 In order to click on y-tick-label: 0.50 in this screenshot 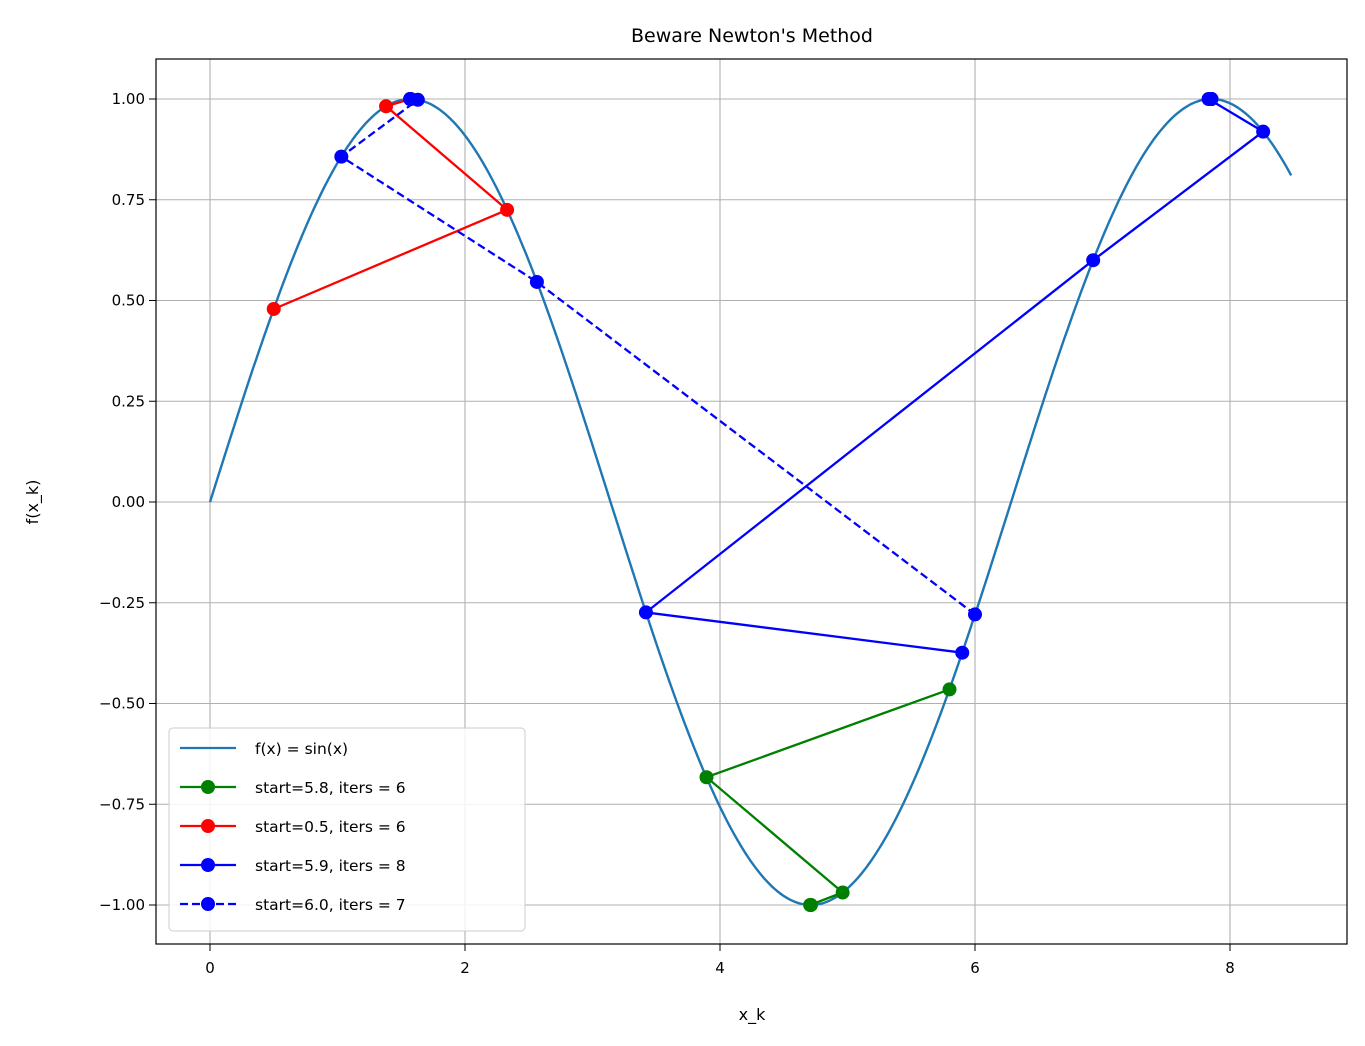, I will do `click(128, 301)`.